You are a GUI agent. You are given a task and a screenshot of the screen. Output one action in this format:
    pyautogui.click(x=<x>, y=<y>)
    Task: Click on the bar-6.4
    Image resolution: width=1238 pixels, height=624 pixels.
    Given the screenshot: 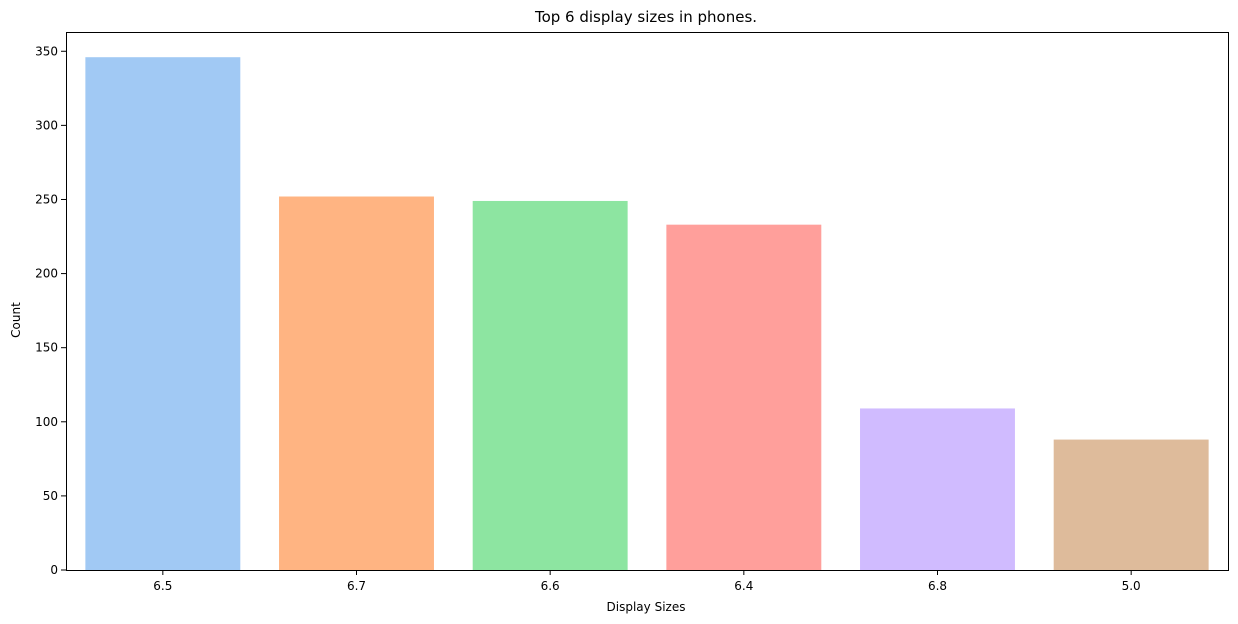 What is the action you would take?
    pyautogui.click(x=744, y=397)
    